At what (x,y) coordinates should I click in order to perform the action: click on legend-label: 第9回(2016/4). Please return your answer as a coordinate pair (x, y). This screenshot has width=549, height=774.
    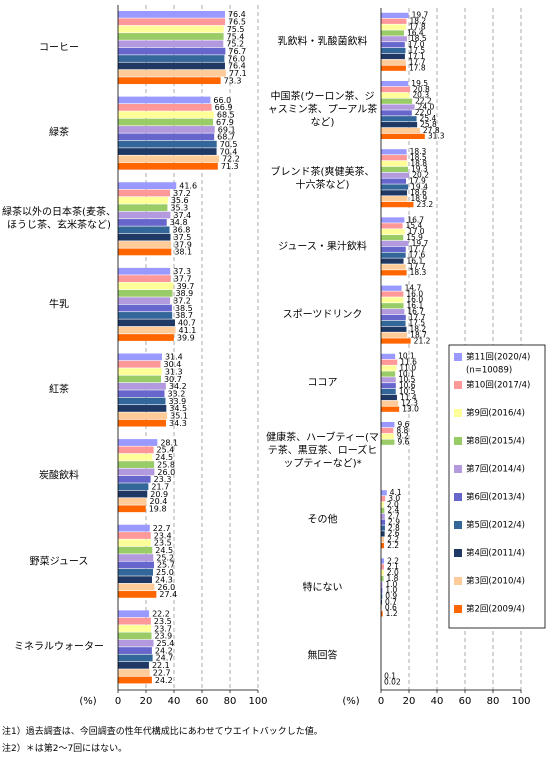
    Looking at the image, I should click on (495, 413).